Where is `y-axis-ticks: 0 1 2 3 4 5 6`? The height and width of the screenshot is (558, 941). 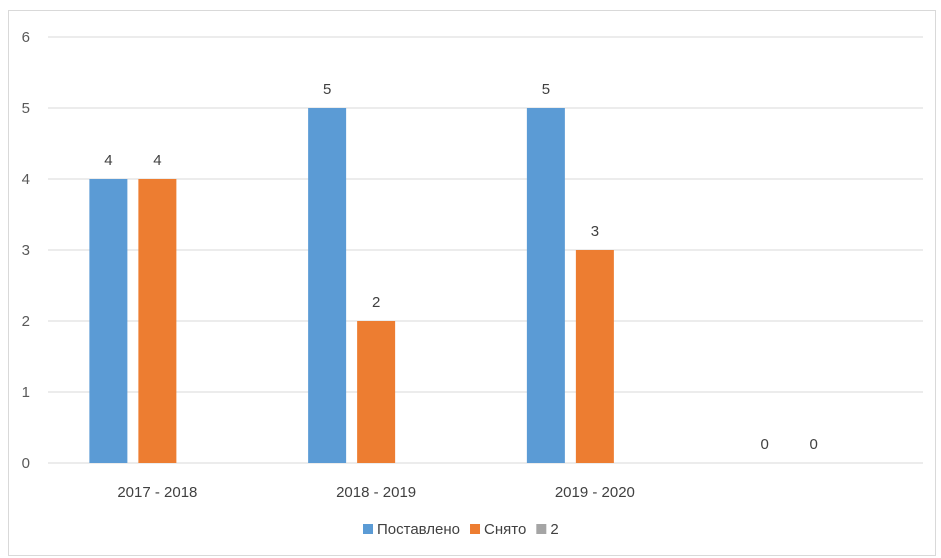
y-axis-ticks: 0 1 2 3 4 5 6 is located at coordinates (26, 250).